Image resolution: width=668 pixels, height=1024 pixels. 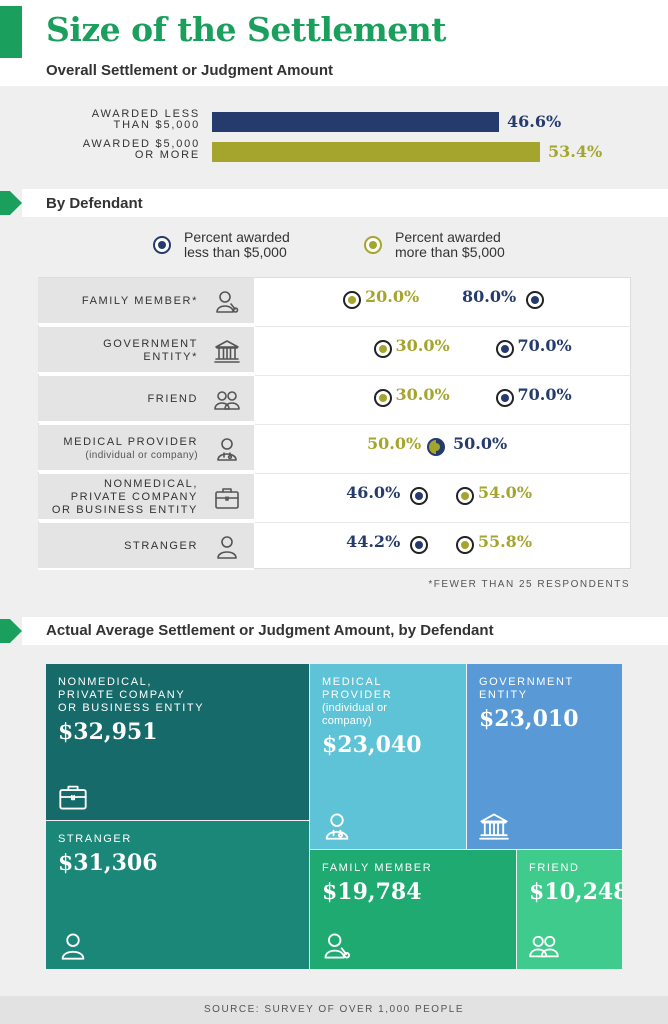 What do you see at coordinates (161, 546) in the screenshot?
I see `table-row-label-line: STRANGER` at bounding box center [161, 546].